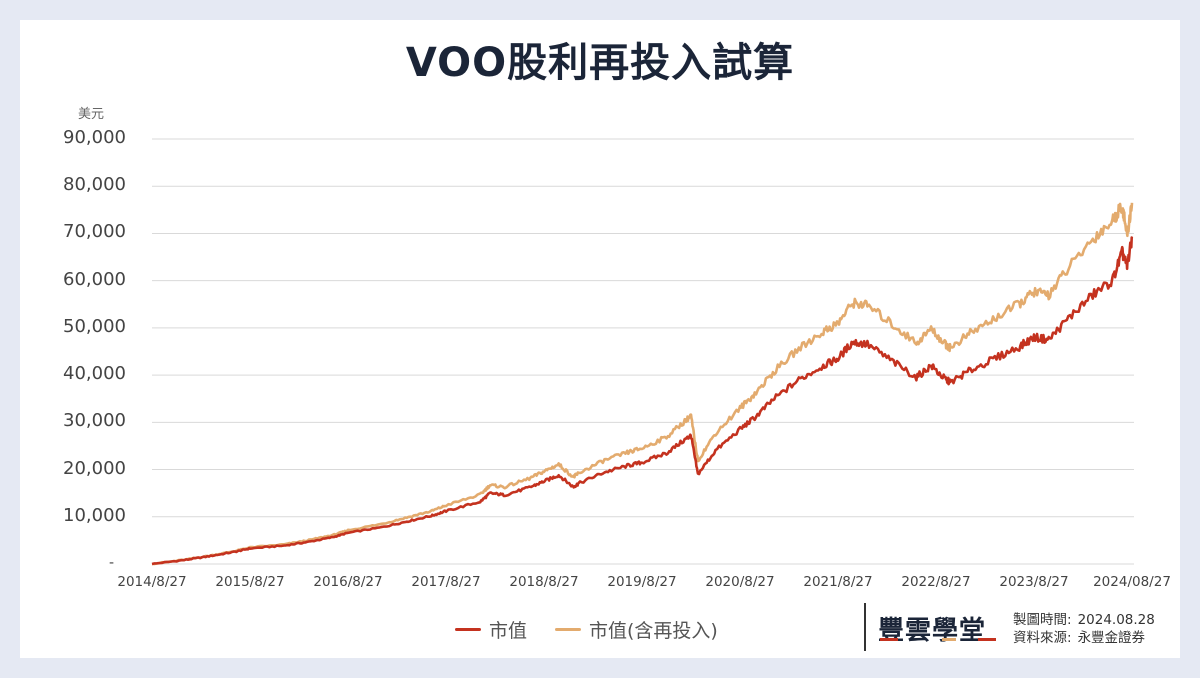 Image resolution: width=1200 pixels, height=678 pixels. What do you see at coordinates (740, 582) in the screenshot?
I see `x-tick-label: 2020/8/27` at bounding box center [740, 582].